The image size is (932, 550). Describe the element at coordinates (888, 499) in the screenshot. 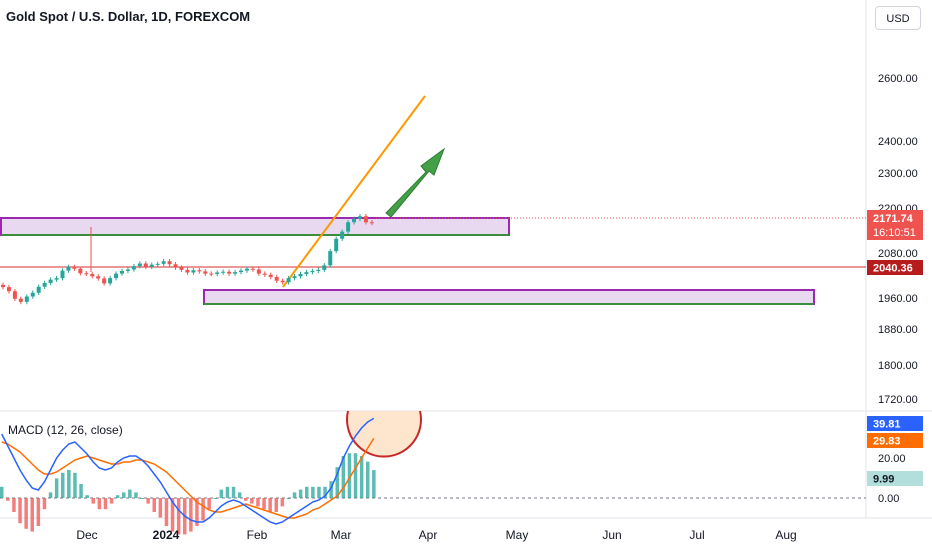

I see `macd-tick-label: 0.00` at that location.